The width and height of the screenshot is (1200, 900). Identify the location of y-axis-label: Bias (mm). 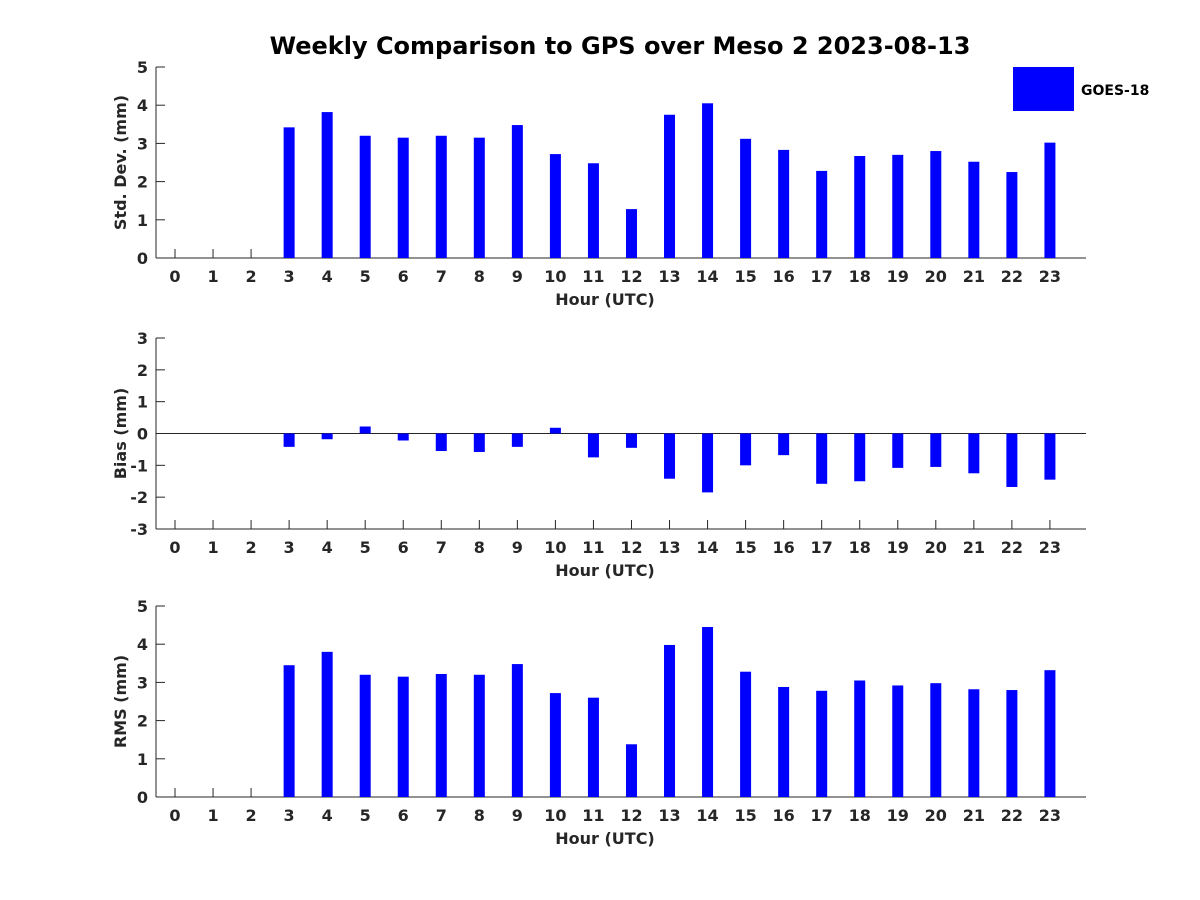
(120, 434).